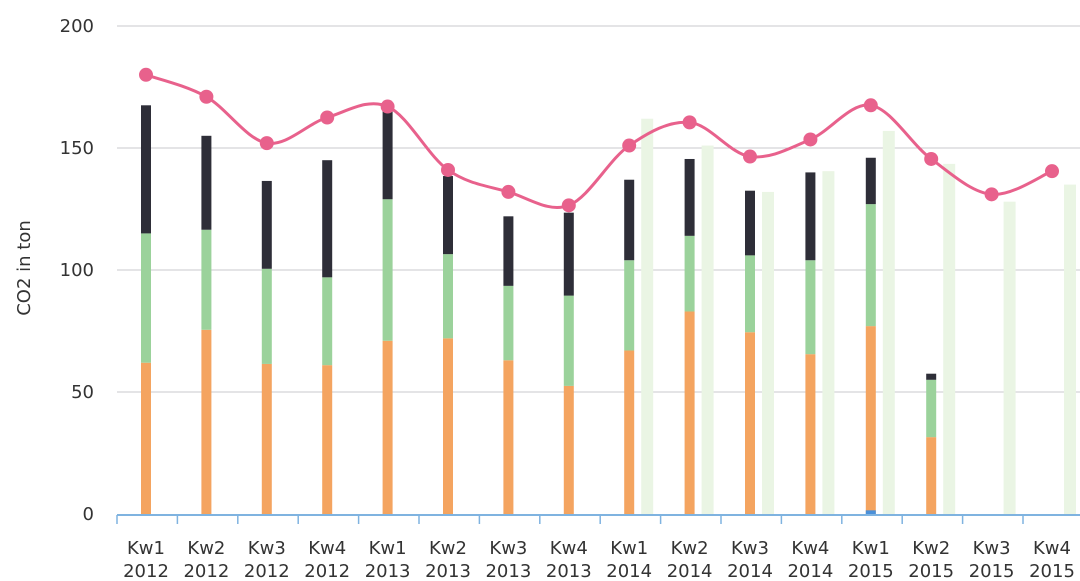  Describe the element at coordinates (77, 270) in the screenshot. I see `y-tick-label-100: 100` at that location.